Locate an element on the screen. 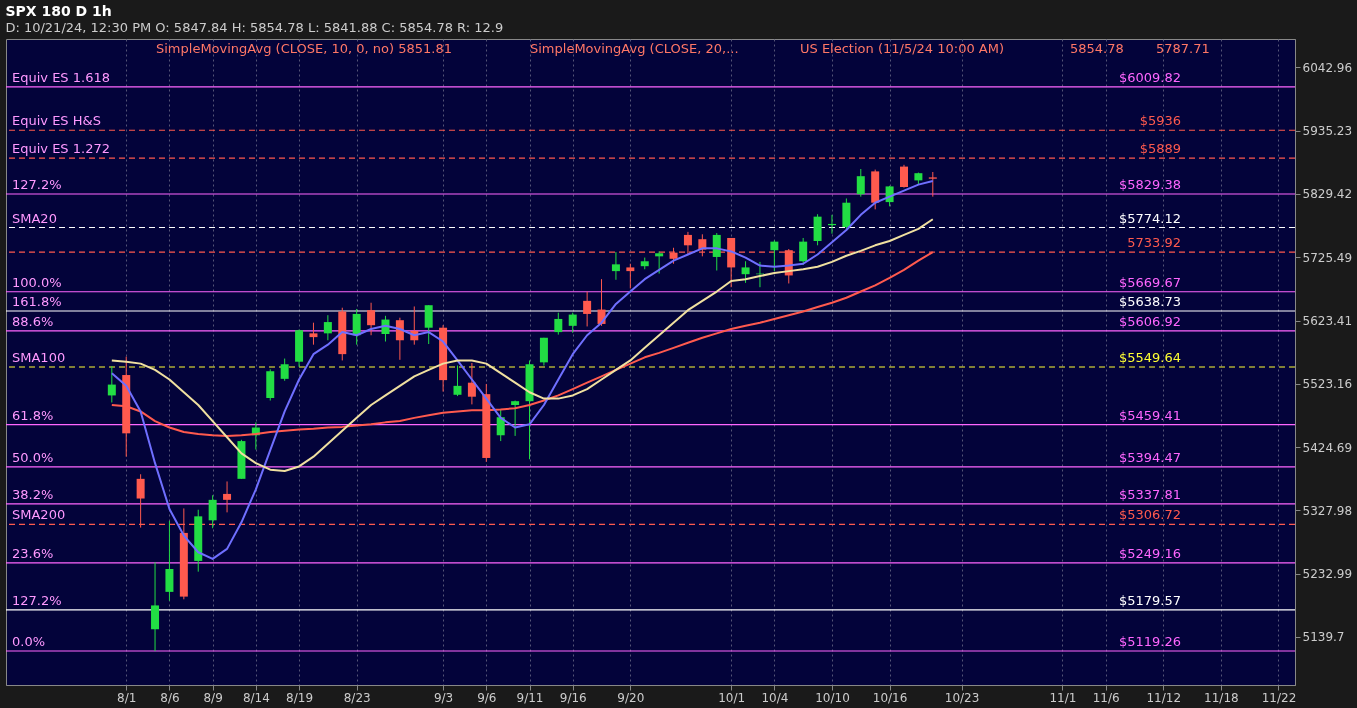  ref-line-label: 5733.92 is located at coordinates (1154, 243).